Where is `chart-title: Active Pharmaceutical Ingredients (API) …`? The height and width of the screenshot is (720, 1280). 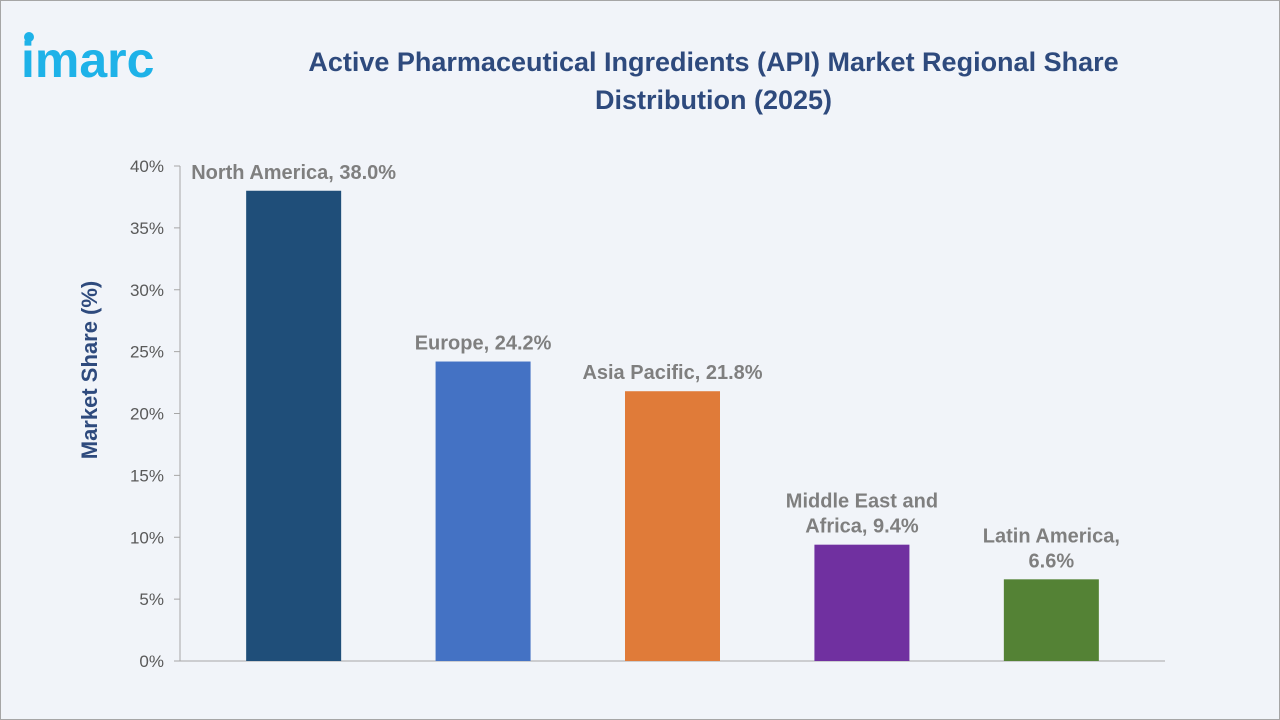
chart-title: Active Pharmaceutical Ingredients (API) … is located at coordinates (713, 81).